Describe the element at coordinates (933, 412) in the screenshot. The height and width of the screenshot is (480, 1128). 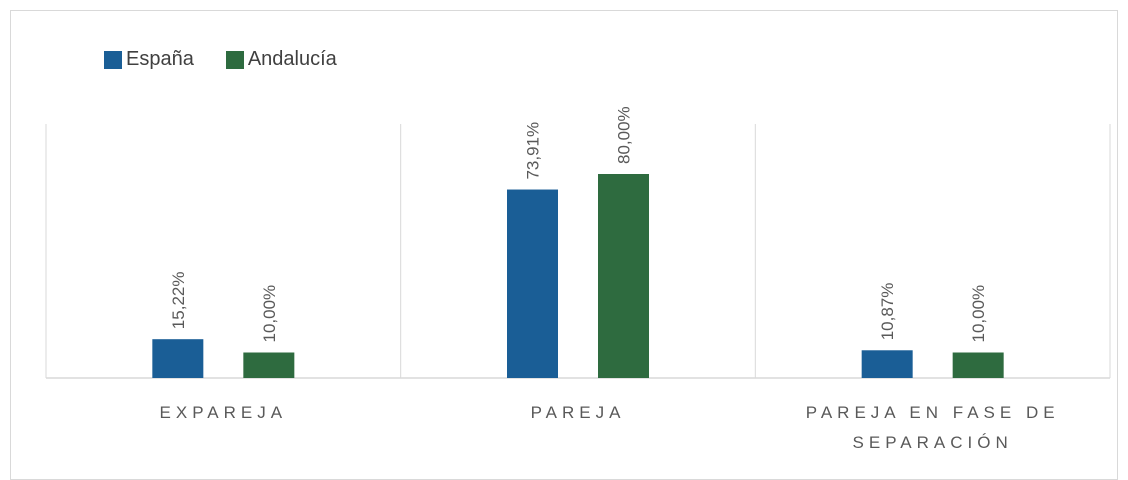
I see `category-label: PAREJA EN FASE DE` at that location.